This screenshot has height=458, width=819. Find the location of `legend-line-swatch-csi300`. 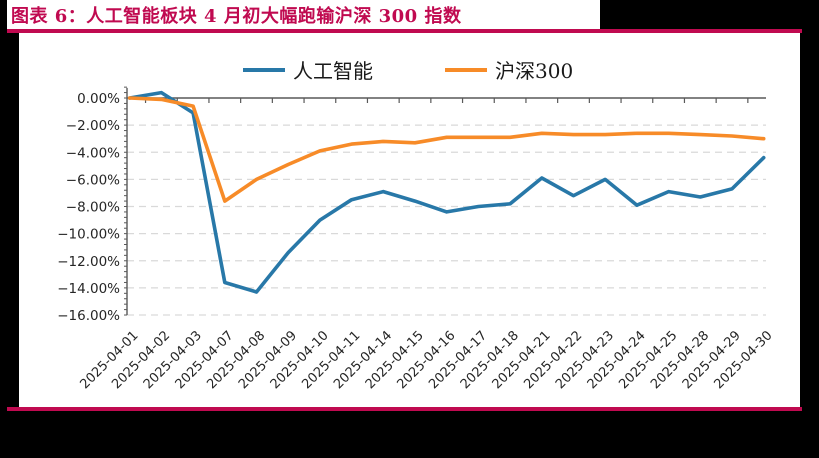

legend-line-swatch-csi300 is located at coordinates (466, 69).